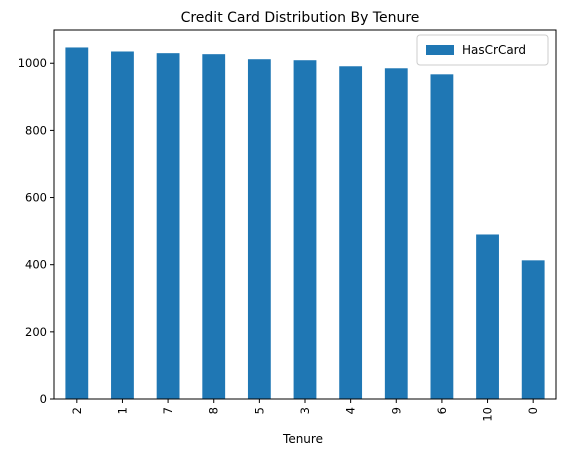  I want to click on chart-title: Credit Card Distribution By Tenure, so click(300, 18).